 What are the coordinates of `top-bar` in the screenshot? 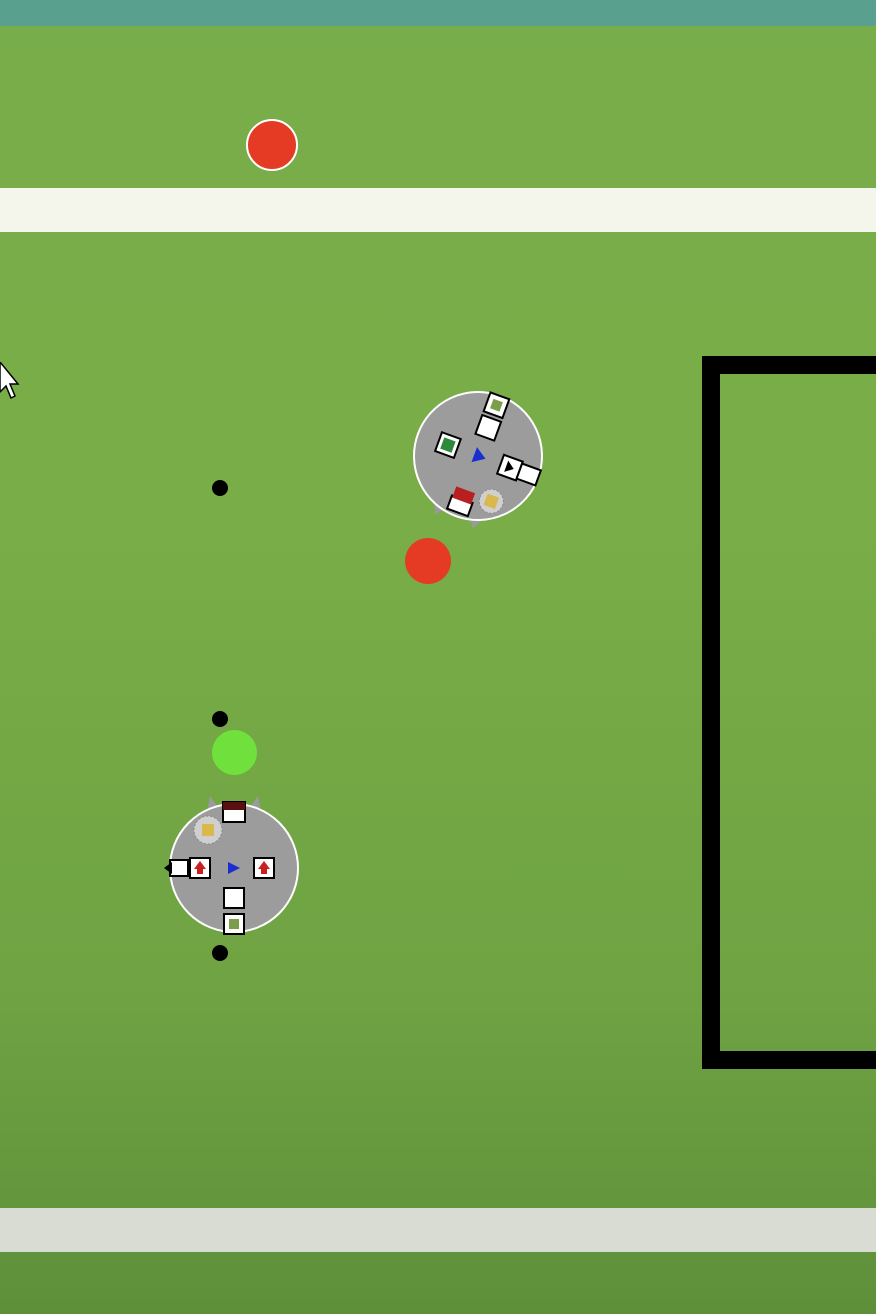 It's located at (438, 13).